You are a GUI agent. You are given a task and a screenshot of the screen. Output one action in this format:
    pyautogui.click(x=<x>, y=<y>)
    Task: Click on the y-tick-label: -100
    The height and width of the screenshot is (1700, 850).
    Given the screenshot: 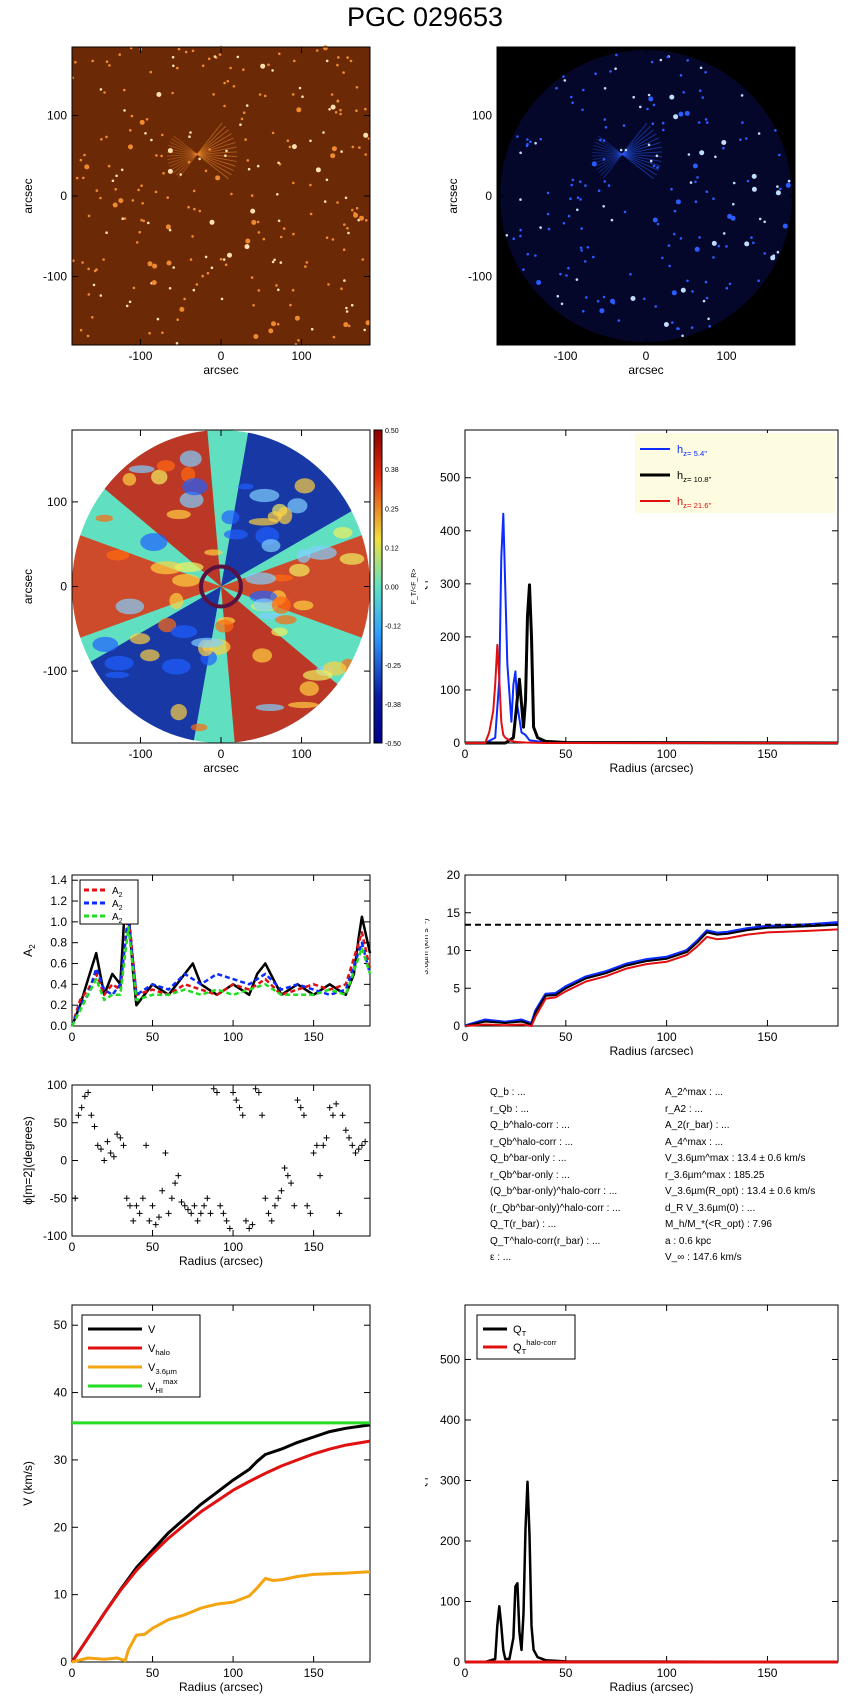 What is the action you would take?
    pyautogui.click(x=55, y=671)
    